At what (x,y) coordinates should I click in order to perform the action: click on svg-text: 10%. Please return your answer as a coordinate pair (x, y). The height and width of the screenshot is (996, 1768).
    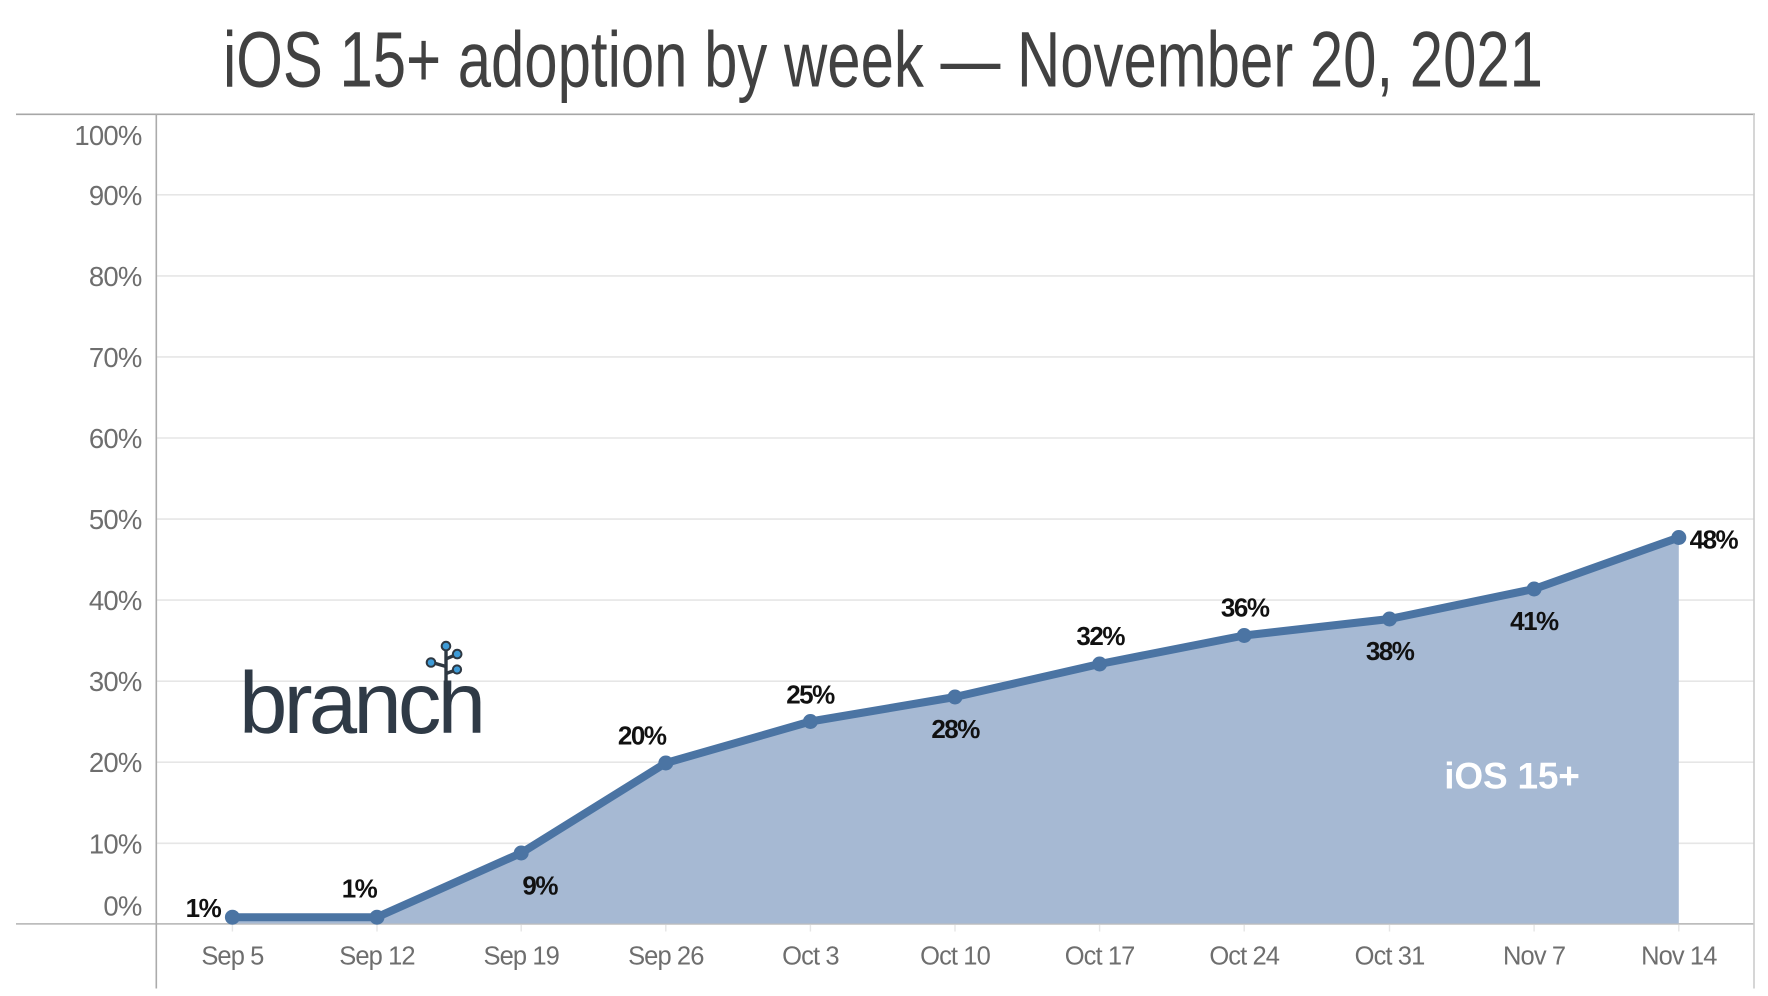
    Looking at the image, I should click on (115, 843).